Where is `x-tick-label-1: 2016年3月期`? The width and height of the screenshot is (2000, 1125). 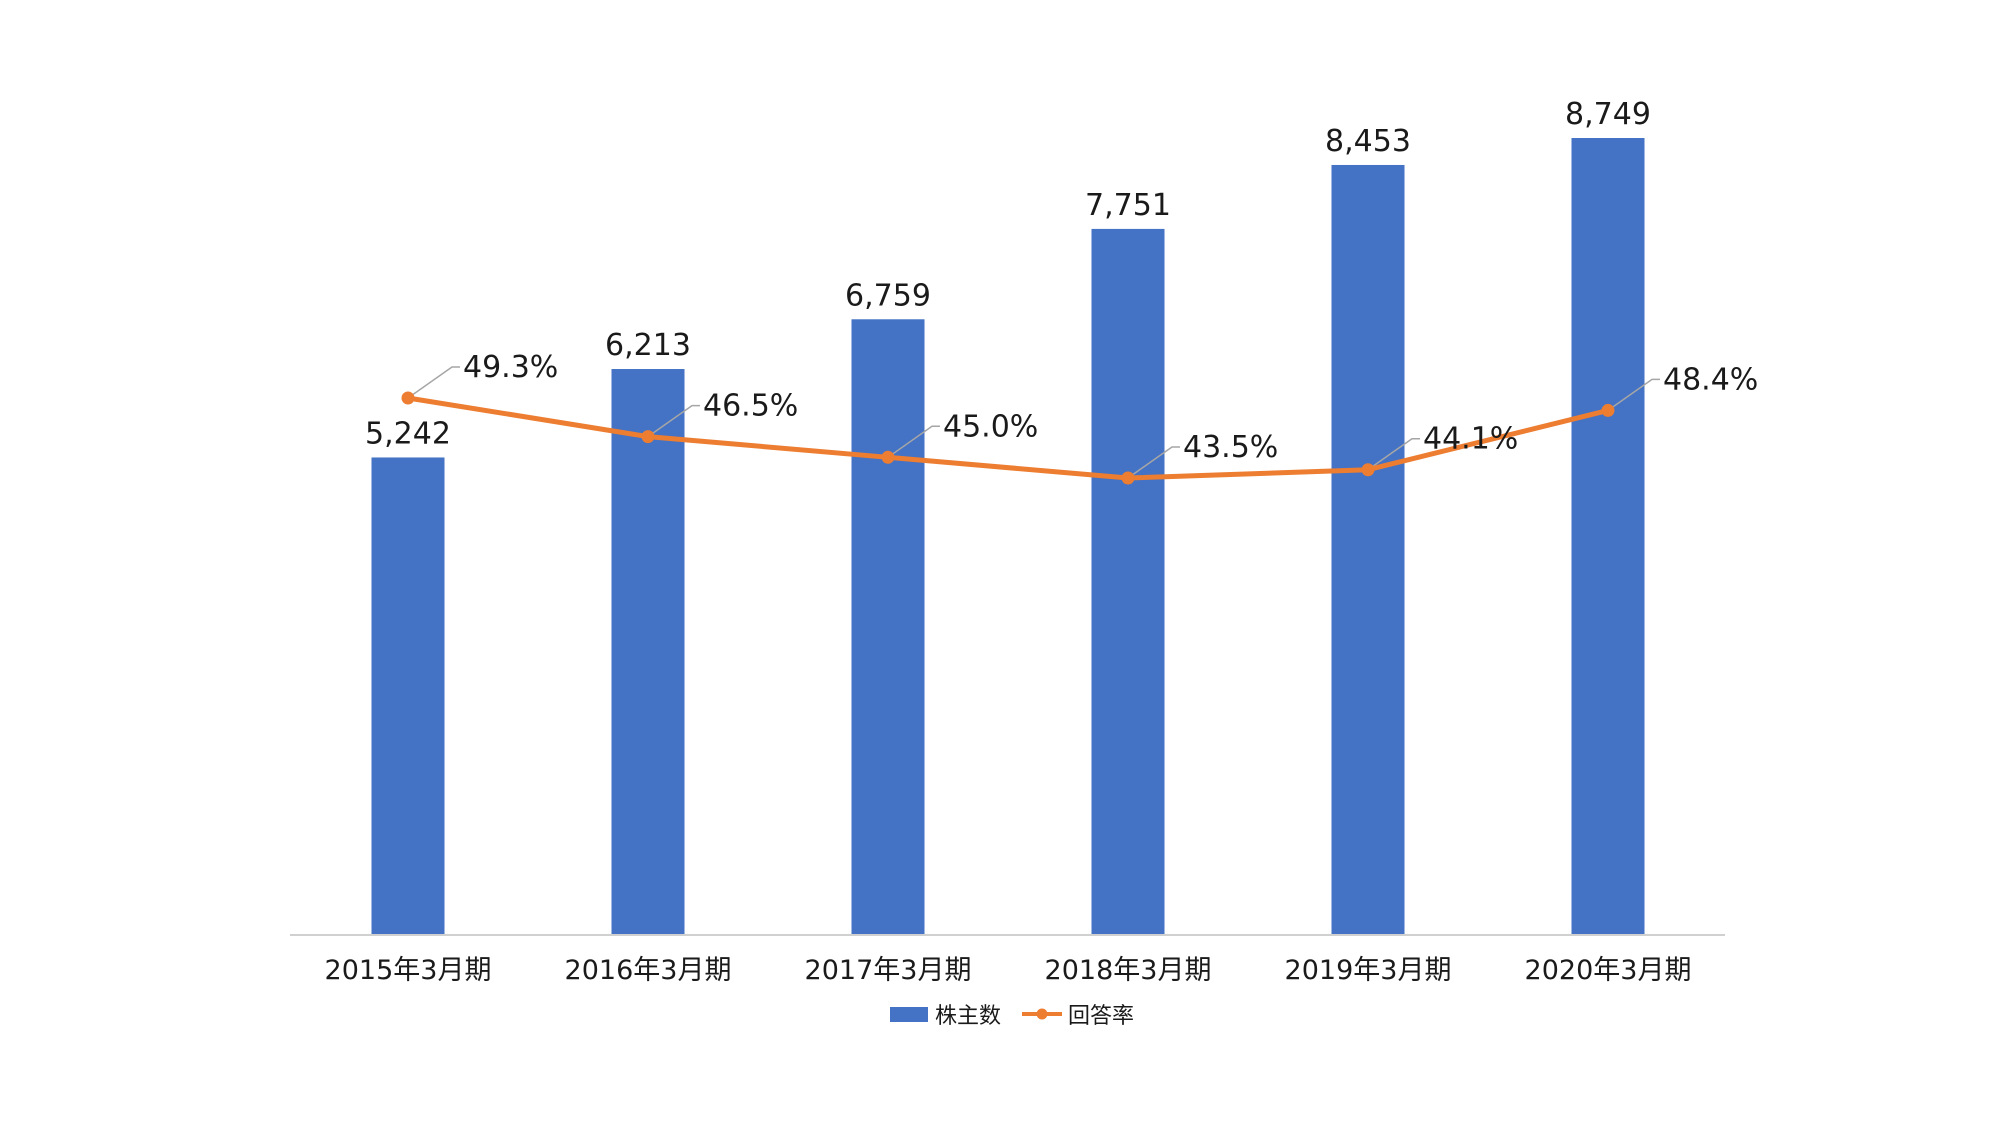 x-tick-label-1: 2016年3月期 is located at coordinates (648, 970).